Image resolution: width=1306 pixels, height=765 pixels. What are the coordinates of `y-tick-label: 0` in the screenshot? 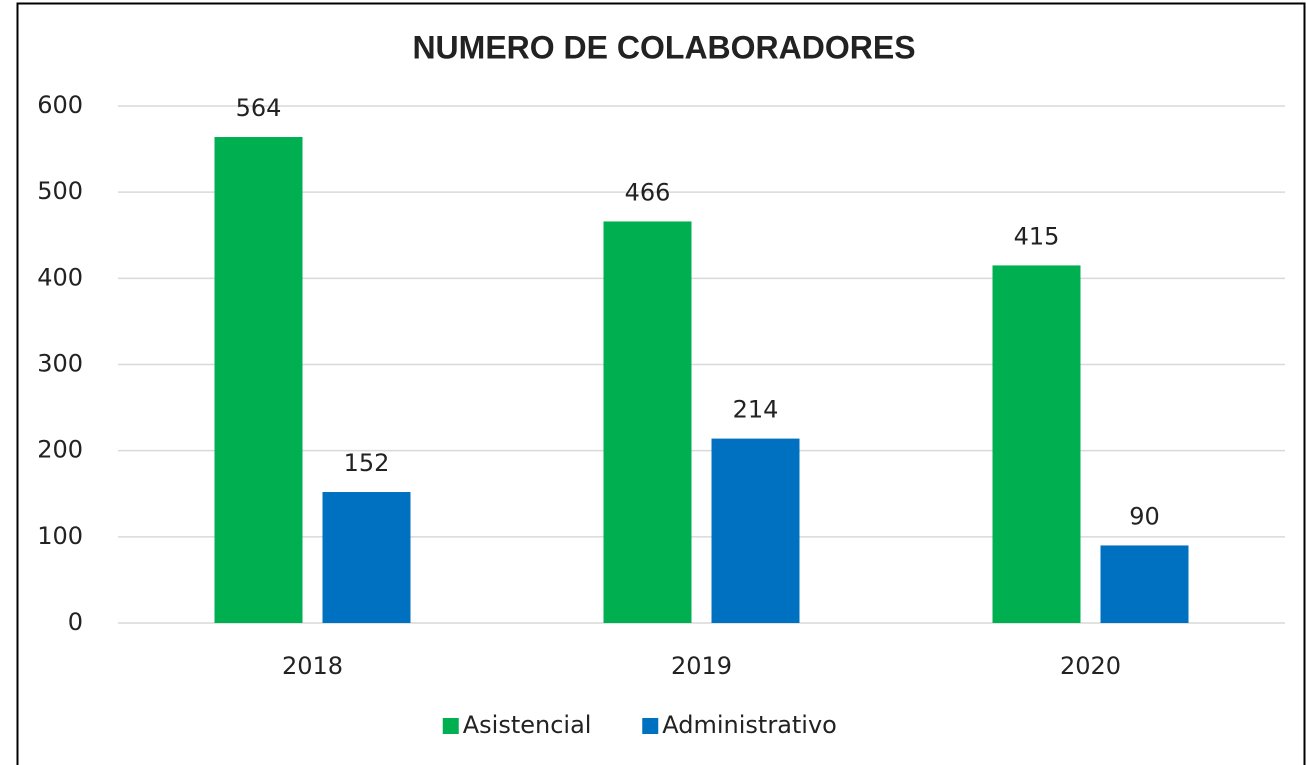 It's located at (75, 622).